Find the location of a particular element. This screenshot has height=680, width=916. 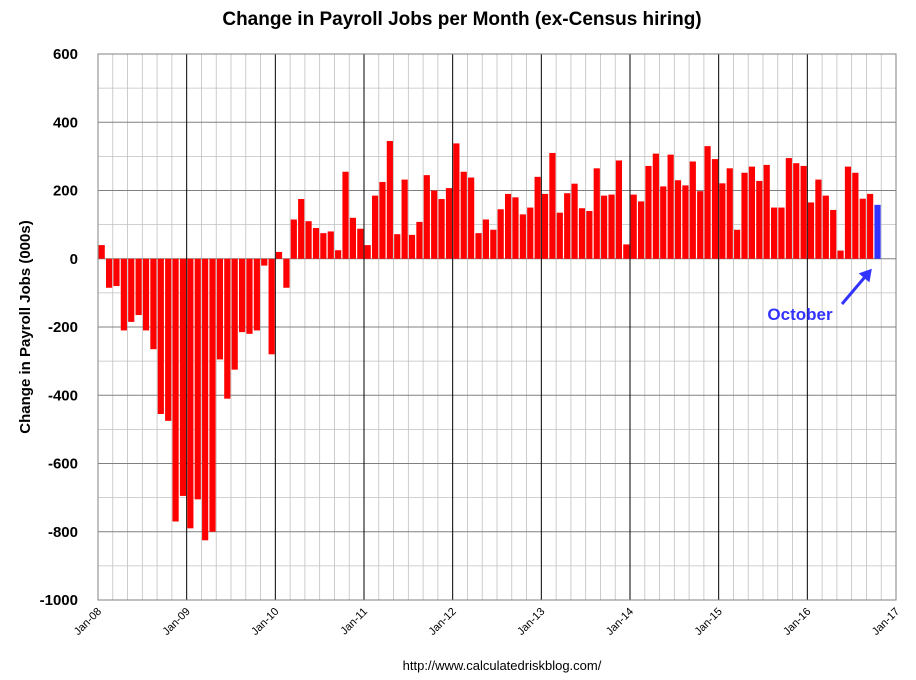

annotation-layer: October is located at coordinates (819, 296).